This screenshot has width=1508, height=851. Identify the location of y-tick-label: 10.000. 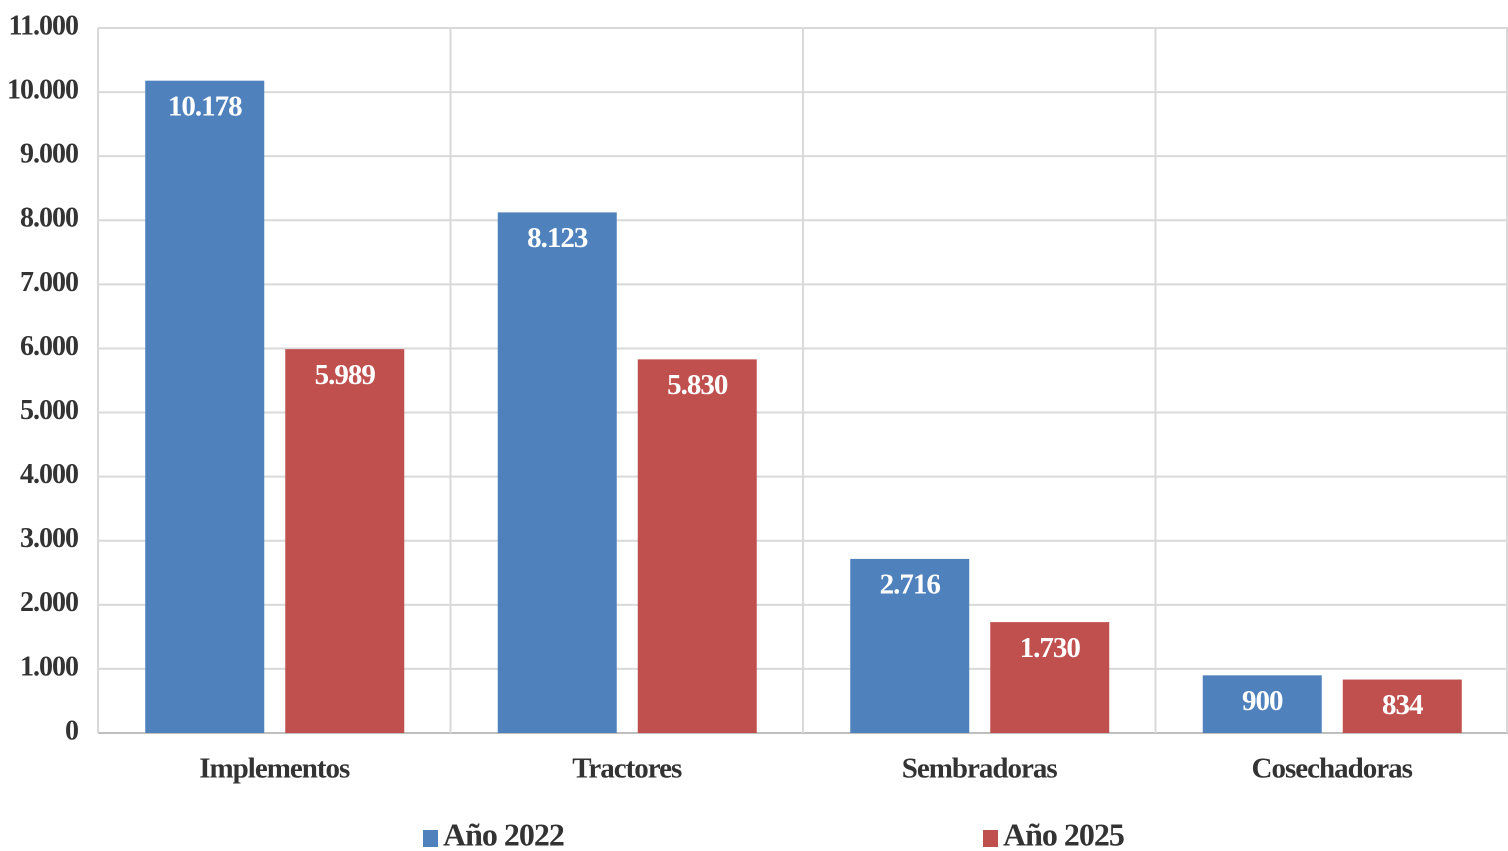
(42, 90).